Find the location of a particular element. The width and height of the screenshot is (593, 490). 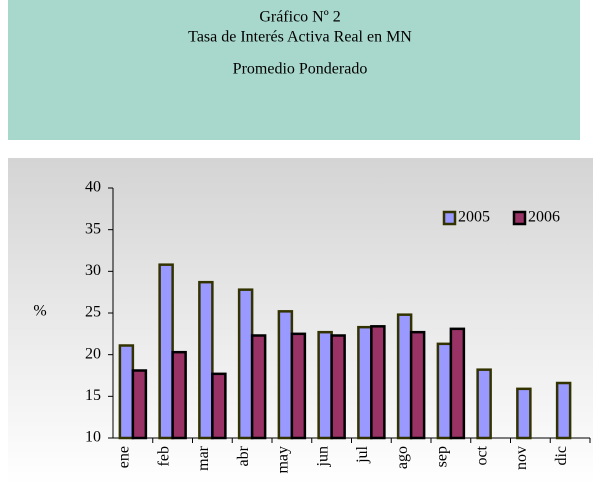

y-tick-label: 40 is located at coordinates (93, 187).